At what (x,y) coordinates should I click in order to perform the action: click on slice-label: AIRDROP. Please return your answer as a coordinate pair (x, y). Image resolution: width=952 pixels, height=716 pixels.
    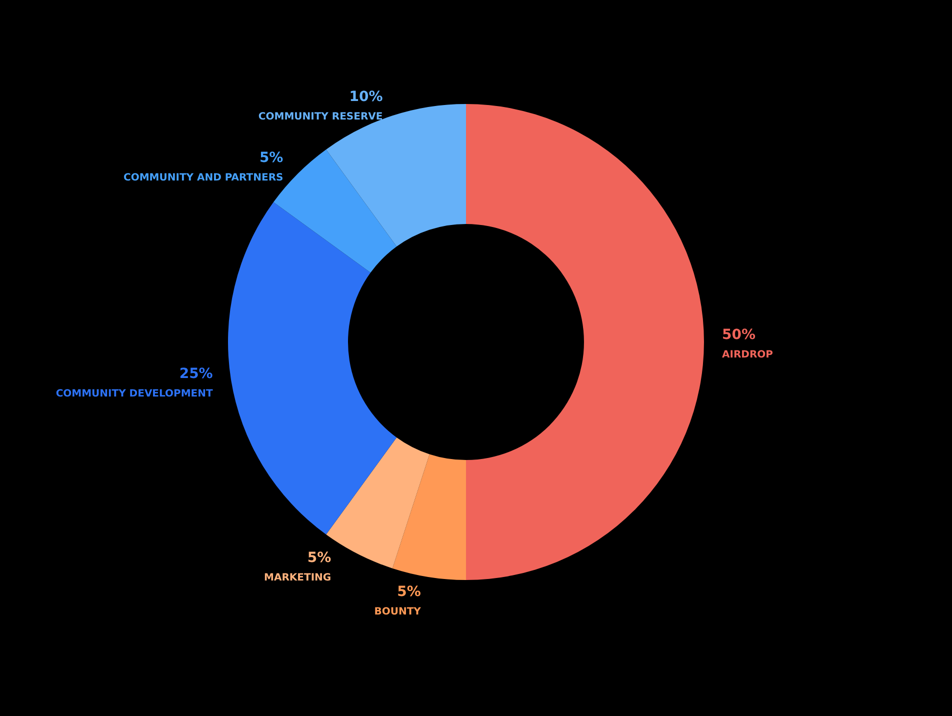
    Looking at the image, I should click on (747, 355).